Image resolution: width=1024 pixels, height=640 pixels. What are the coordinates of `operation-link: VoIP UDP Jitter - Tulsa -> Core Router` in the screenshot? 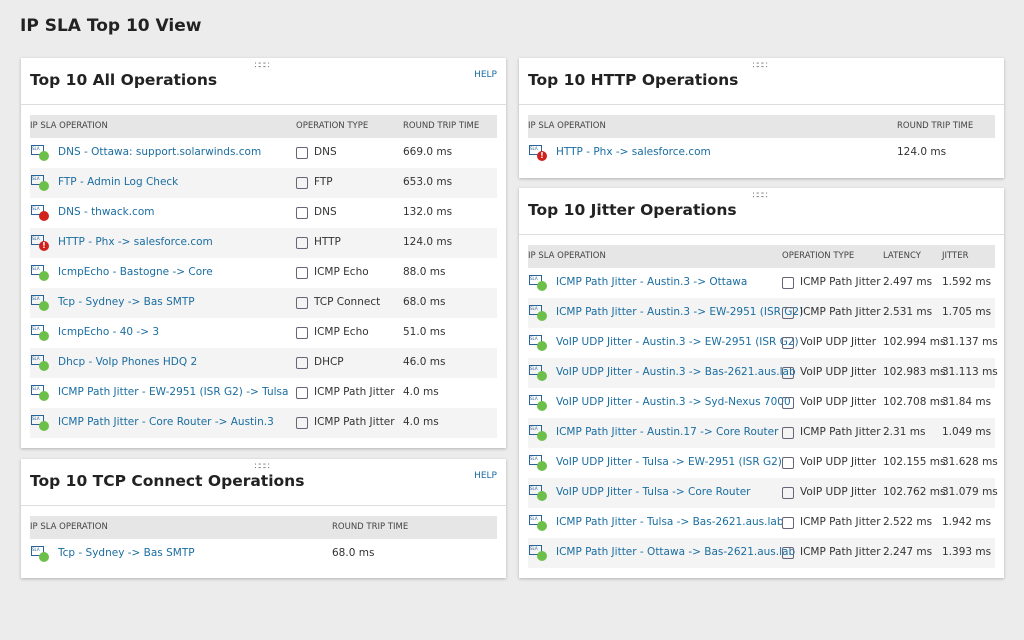 It's located at (653, 492).